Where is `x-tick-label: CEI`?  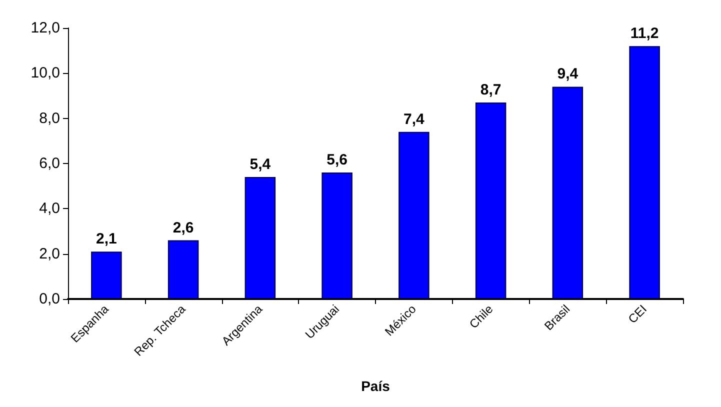 x-tick-label: CEI is located at coordinates (637, 314).